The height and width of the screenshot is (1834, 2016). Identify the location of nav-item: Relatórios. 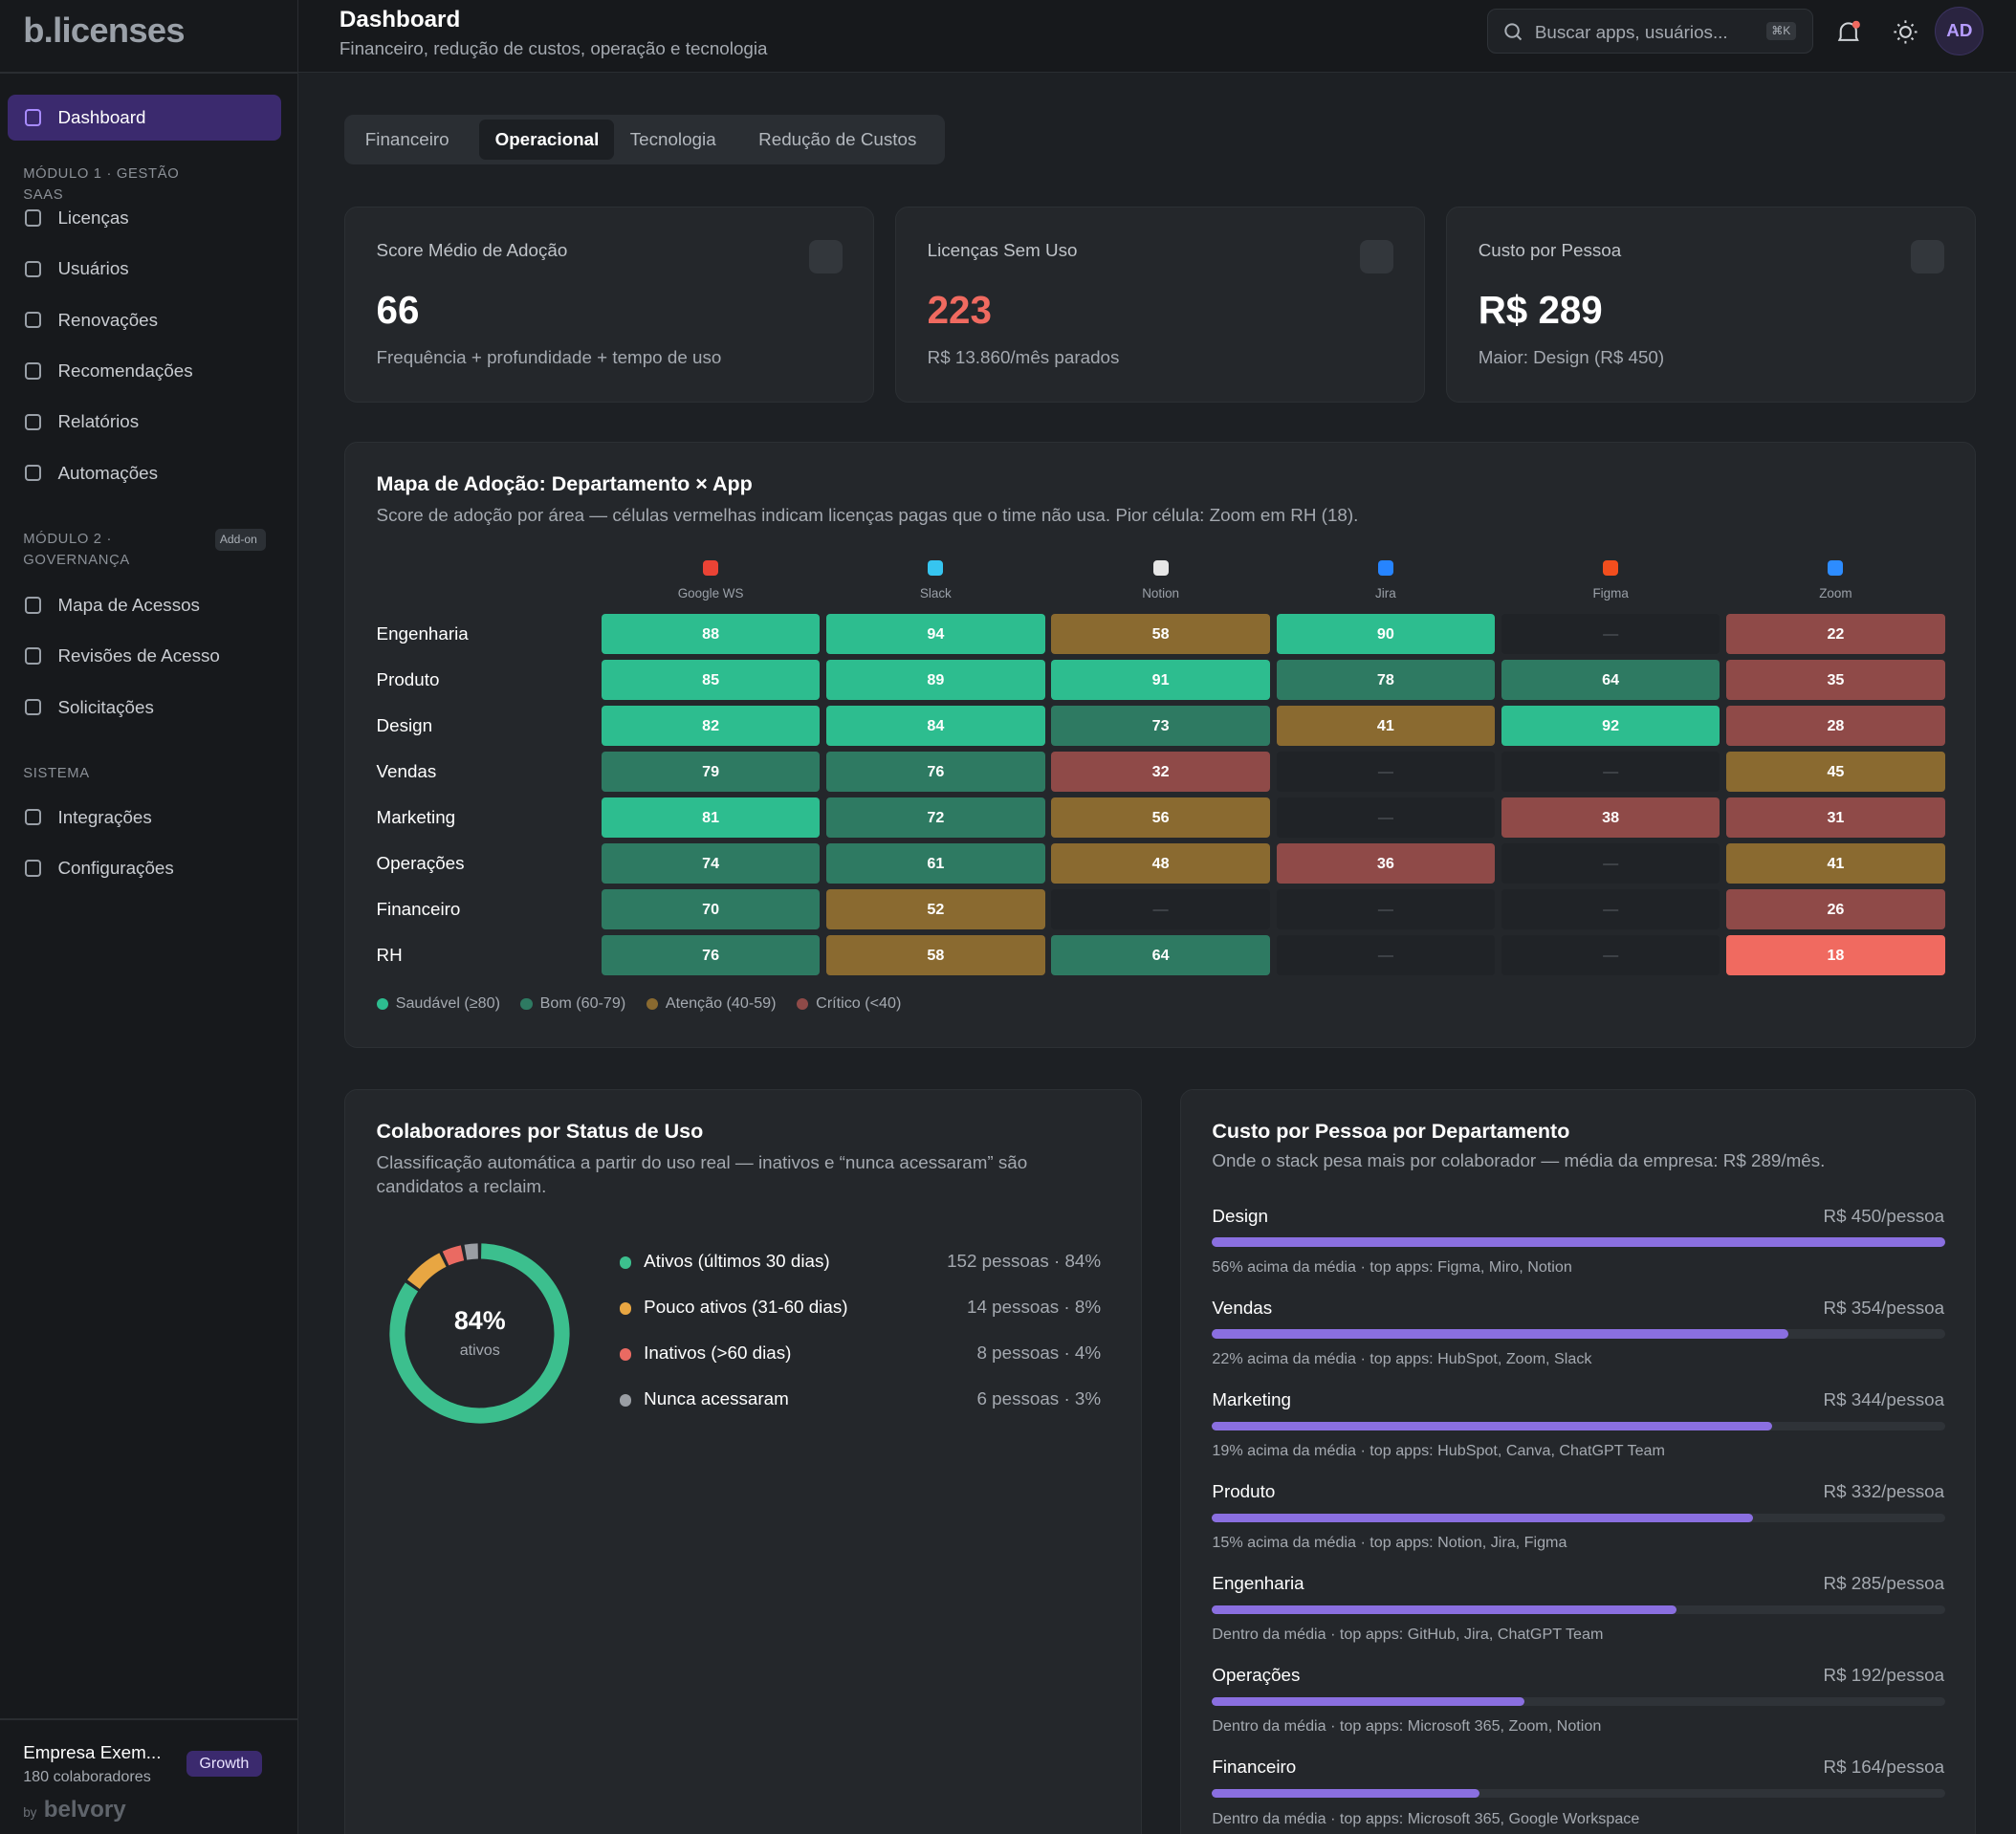
(144, 423).